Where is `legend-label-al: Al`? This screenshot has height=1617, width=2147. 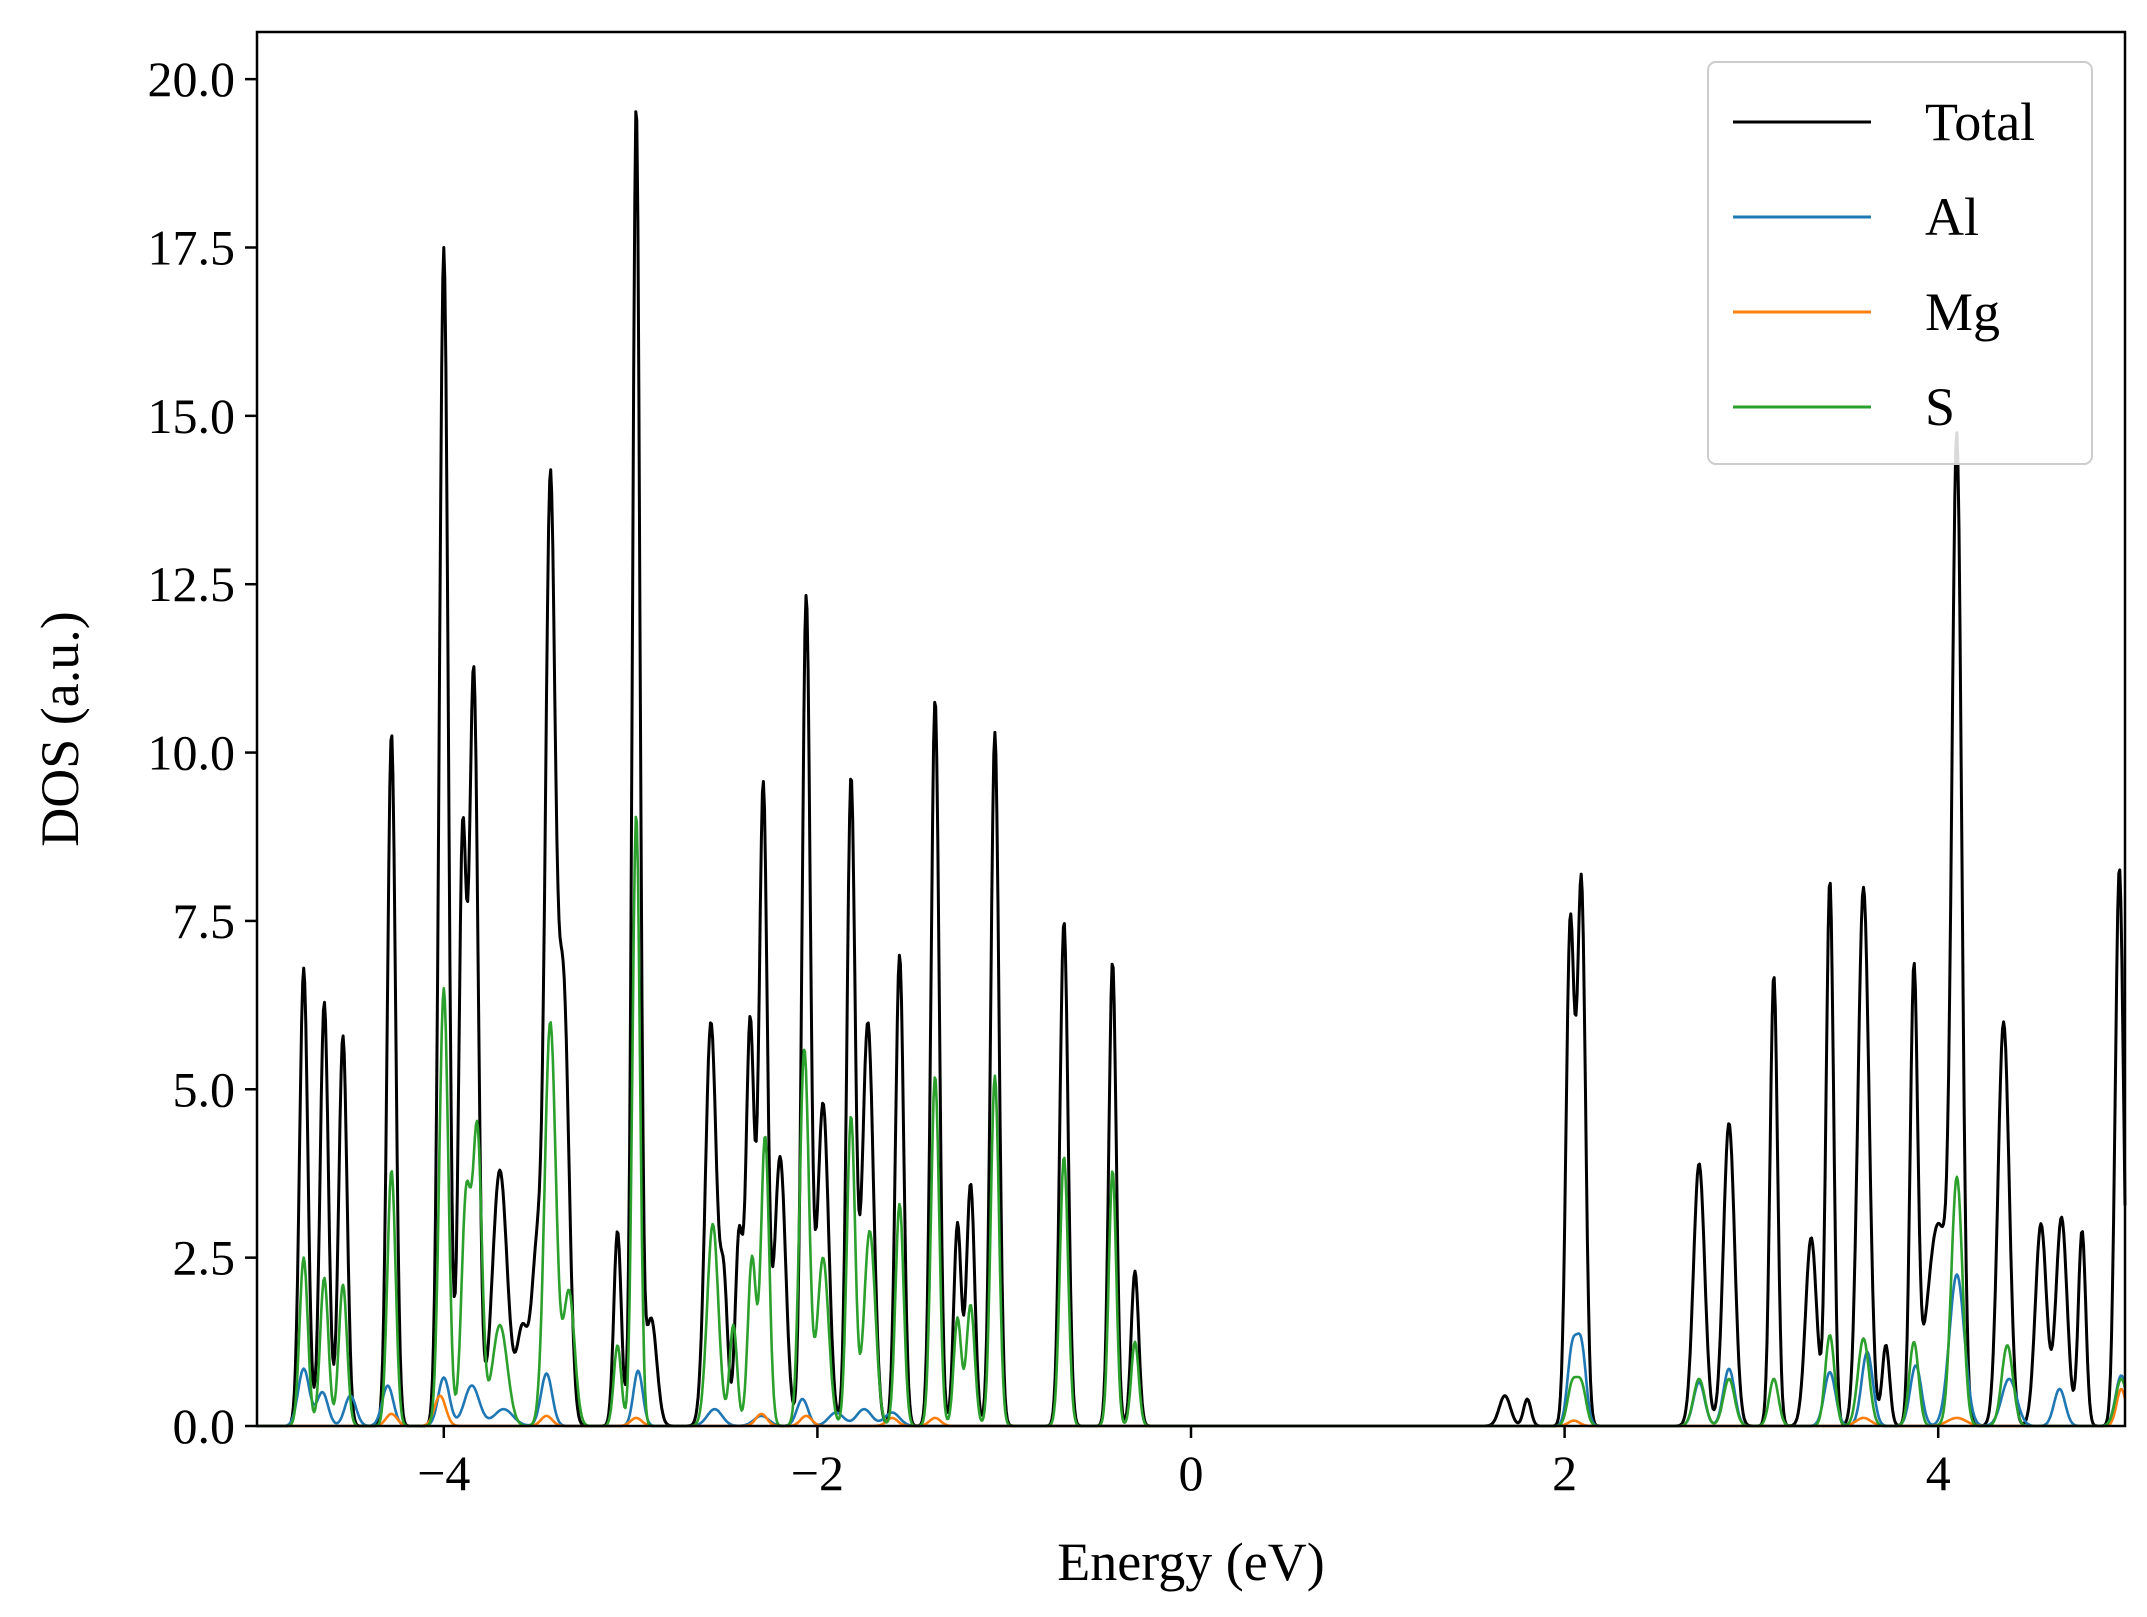 legend-label-al: Al is located at coordinates (1952, 217).